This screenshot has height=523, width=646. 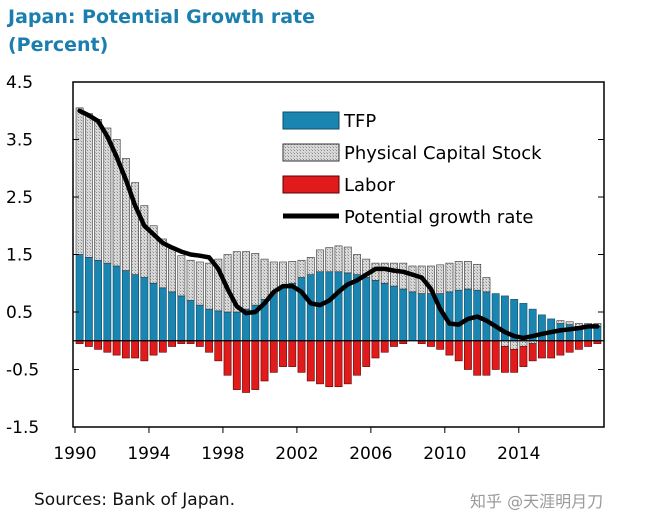 I want to click on legend-label: Labor, so click(x=369, y=185).